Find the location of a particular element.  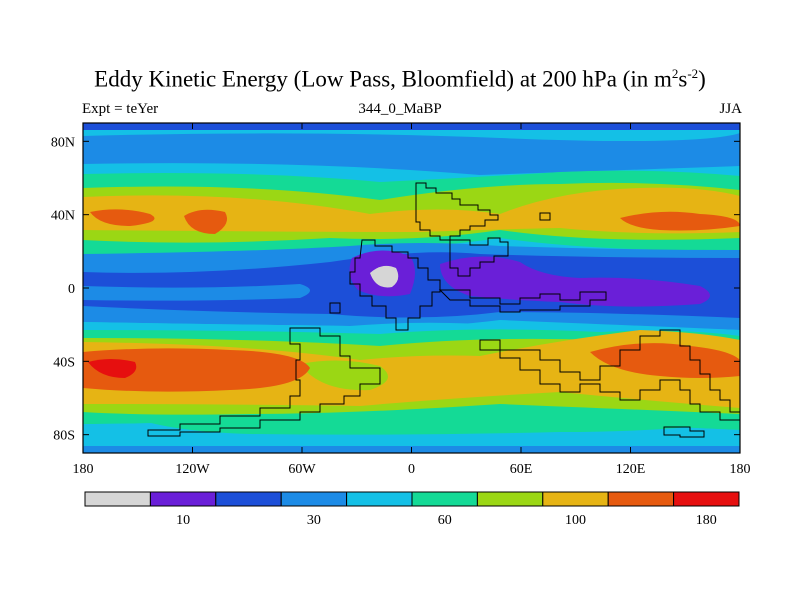

title-superscript-1: 2 is located at coordinates (675, 73).